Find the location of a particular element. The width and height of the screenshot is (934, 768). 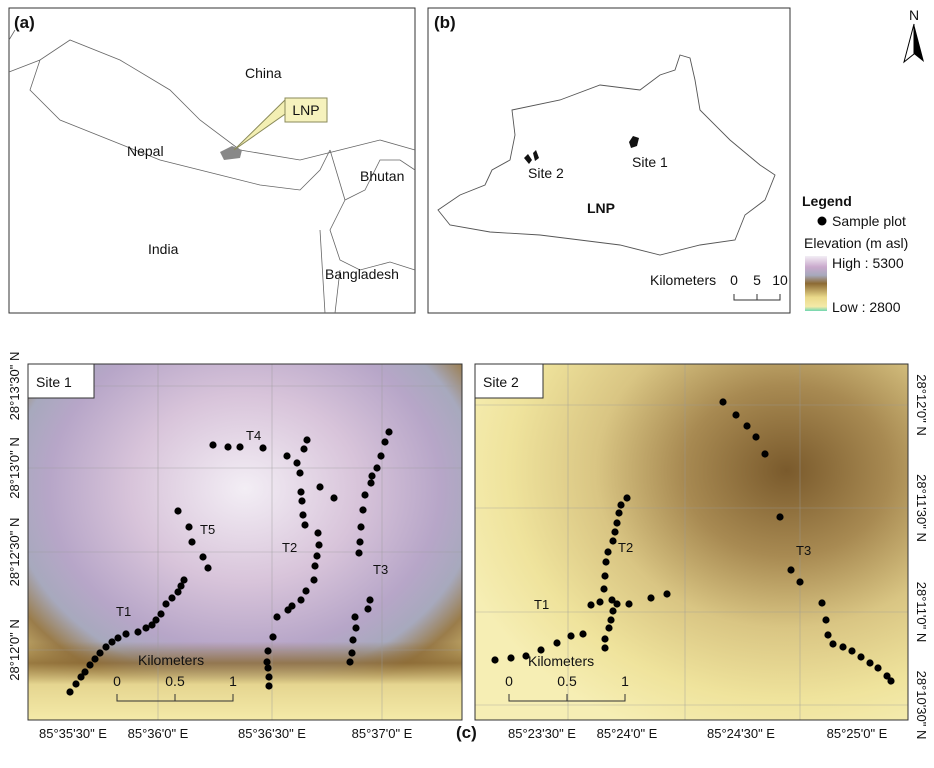

place: Nepal is located at coordinates (145, 151).